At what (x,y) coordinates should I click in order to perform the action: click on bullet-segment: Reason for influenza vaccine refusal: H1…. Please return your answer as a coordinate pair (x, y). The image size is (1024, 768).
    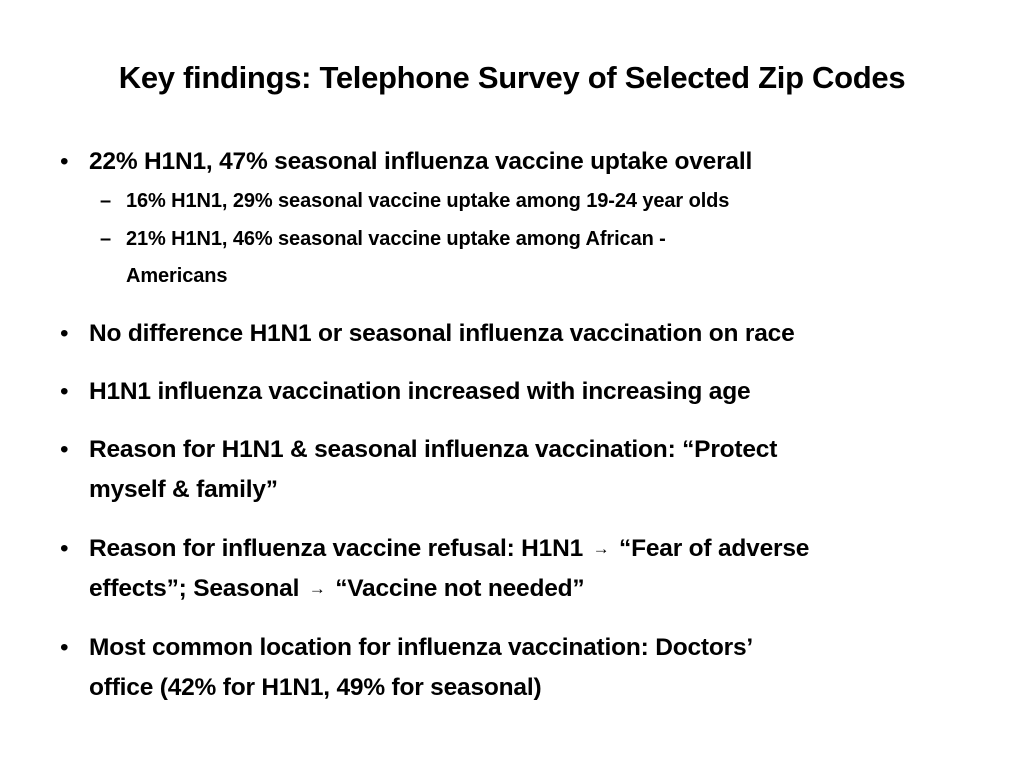
    Looking at the image, I should click on (336, 548).